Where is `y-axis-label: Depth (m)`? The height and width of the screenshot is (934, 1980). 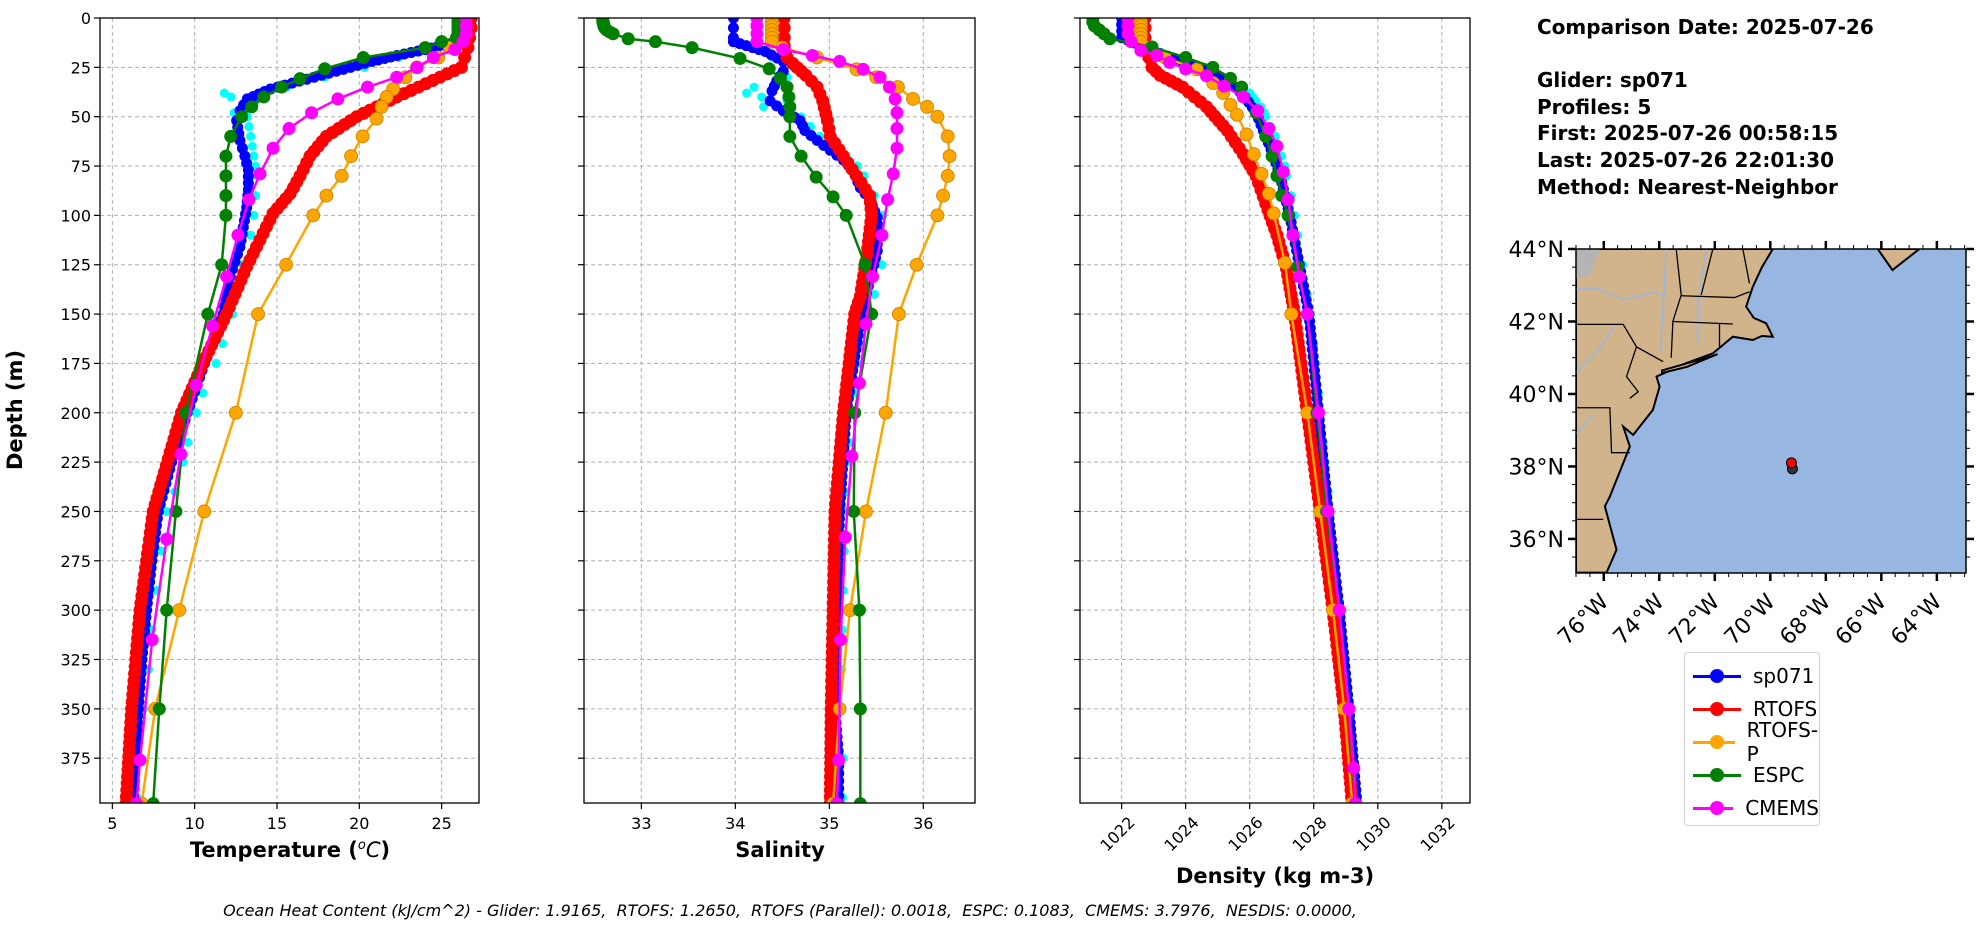
y-axis-label: Depth (m) is located at coordinates (15, 410).